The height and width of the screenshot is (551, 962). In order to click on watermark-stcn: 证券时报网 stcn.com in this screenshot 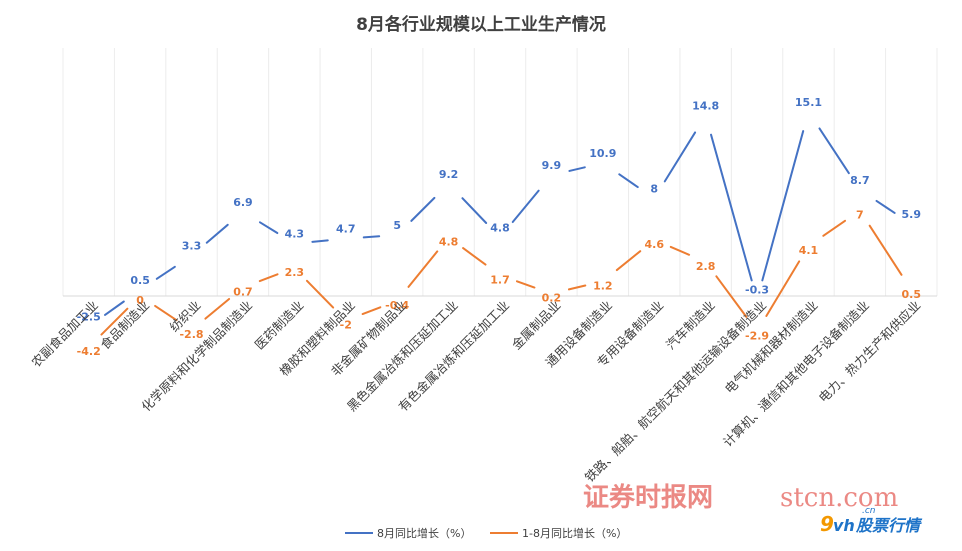, I will do `click(740, 497)`.